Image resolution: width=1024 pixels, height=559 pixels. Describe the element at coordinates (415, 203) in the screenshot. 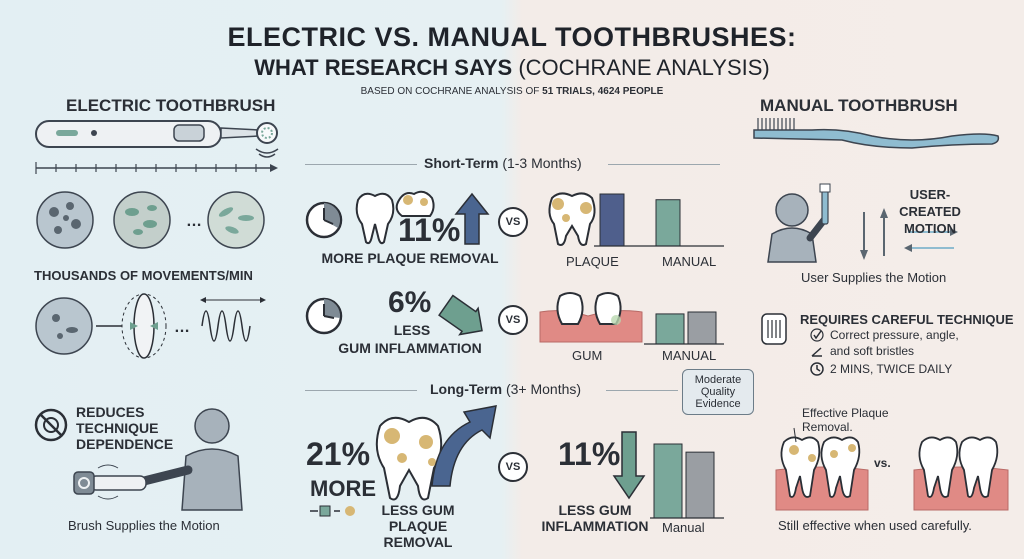

I see `plaque-tooth-icon` at that location.